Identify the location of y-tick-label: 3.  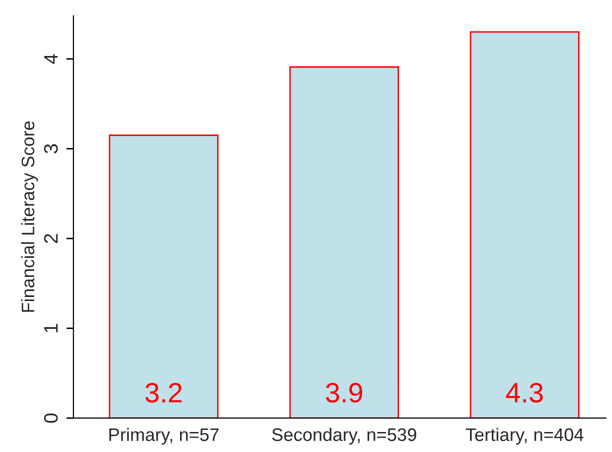
(51, 149).